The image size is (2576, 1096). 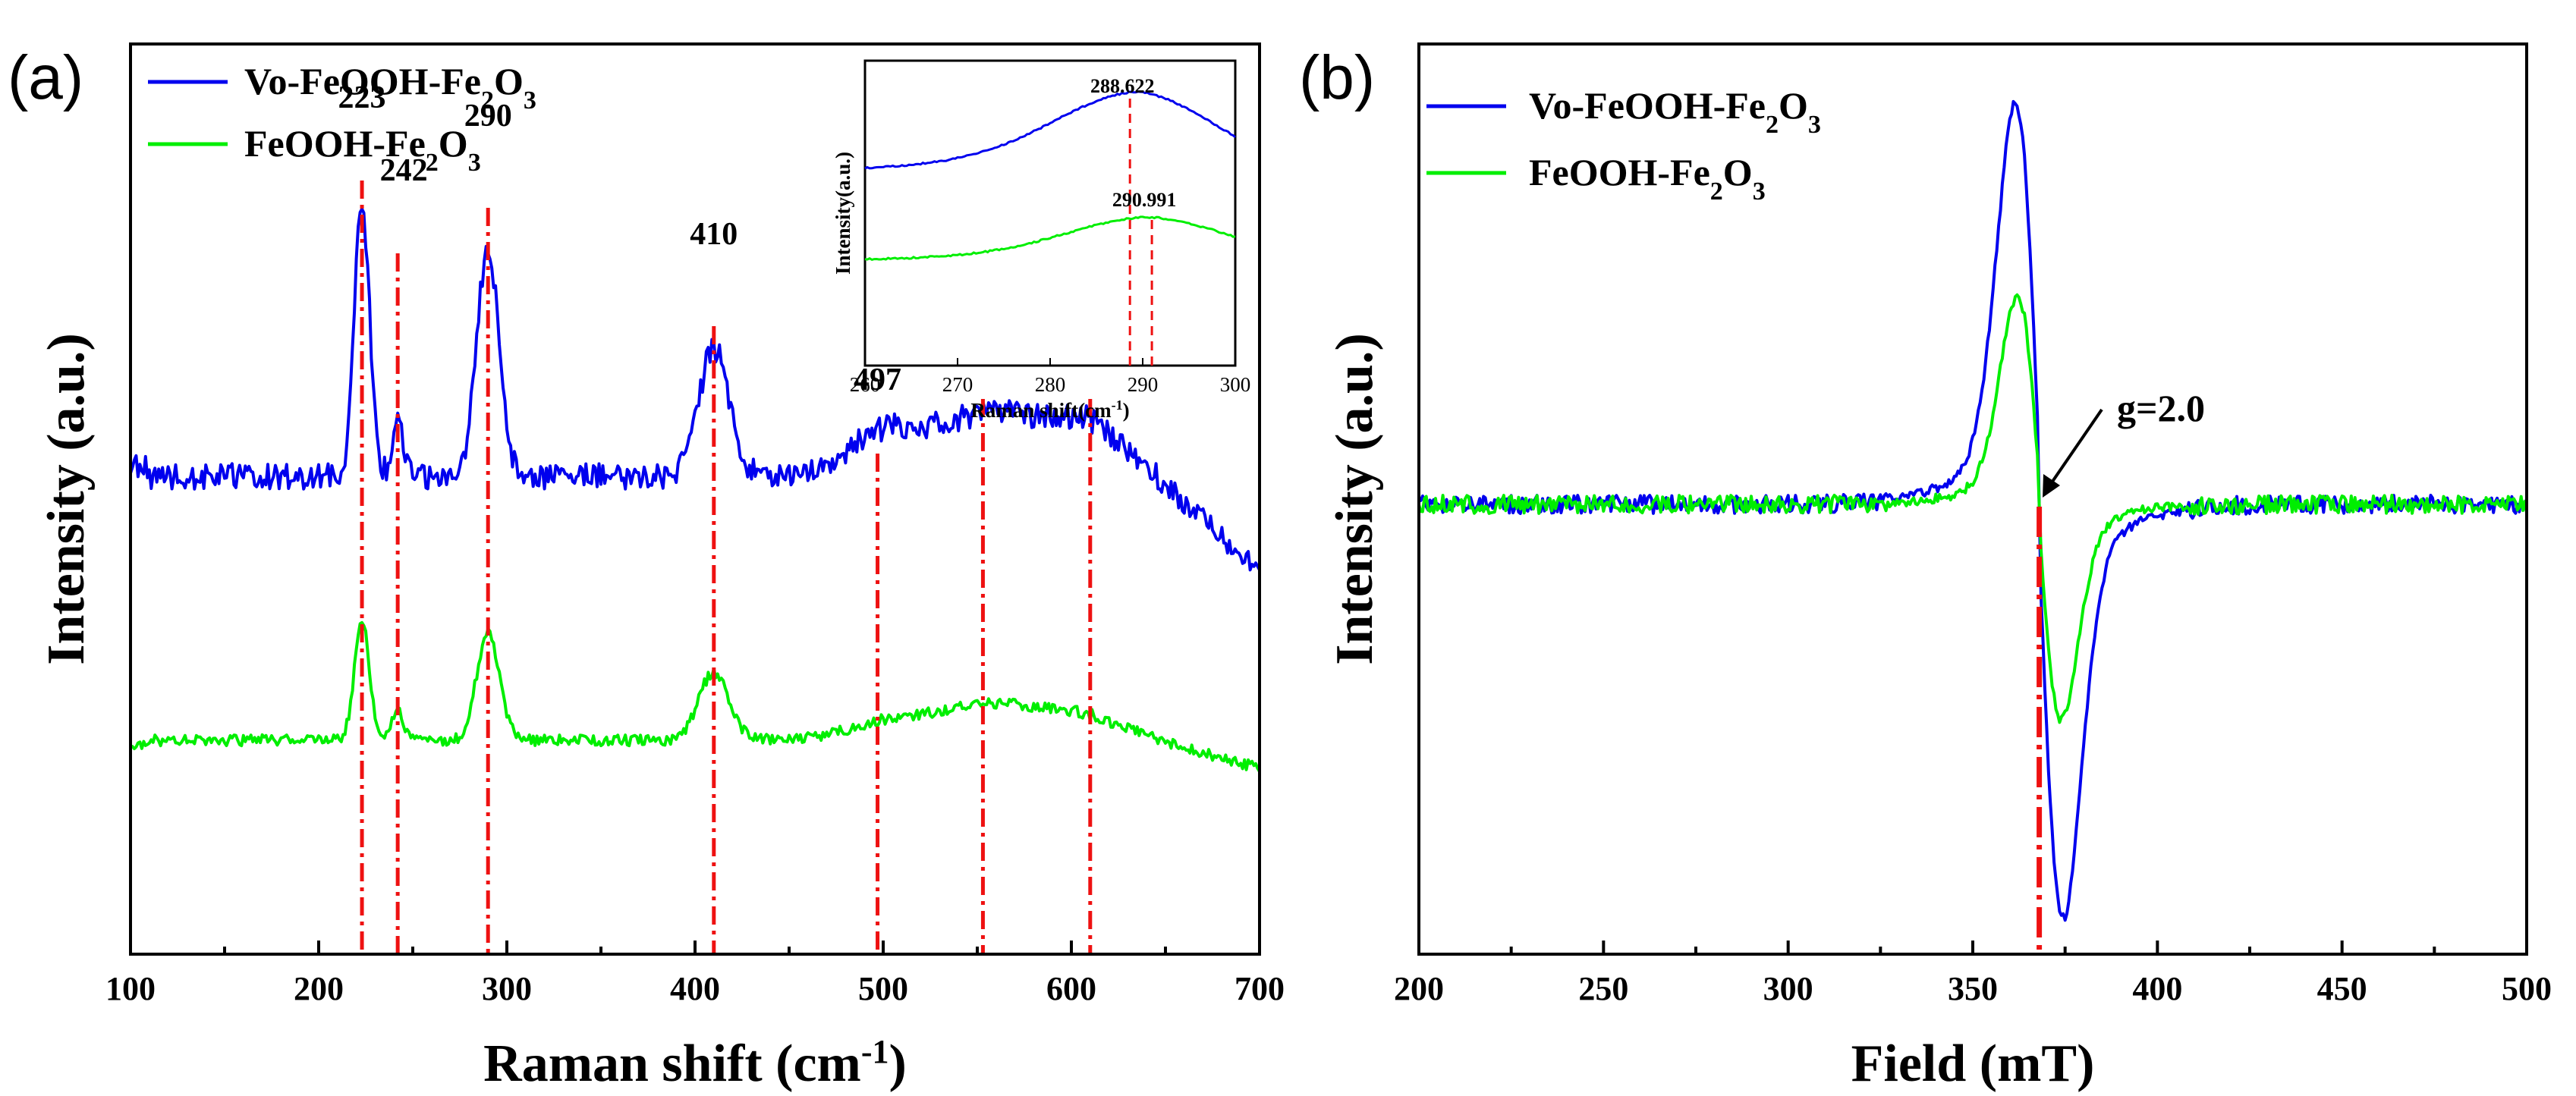 I want to click on x-tick-label-450: 450, so click(x=2342, y=988).